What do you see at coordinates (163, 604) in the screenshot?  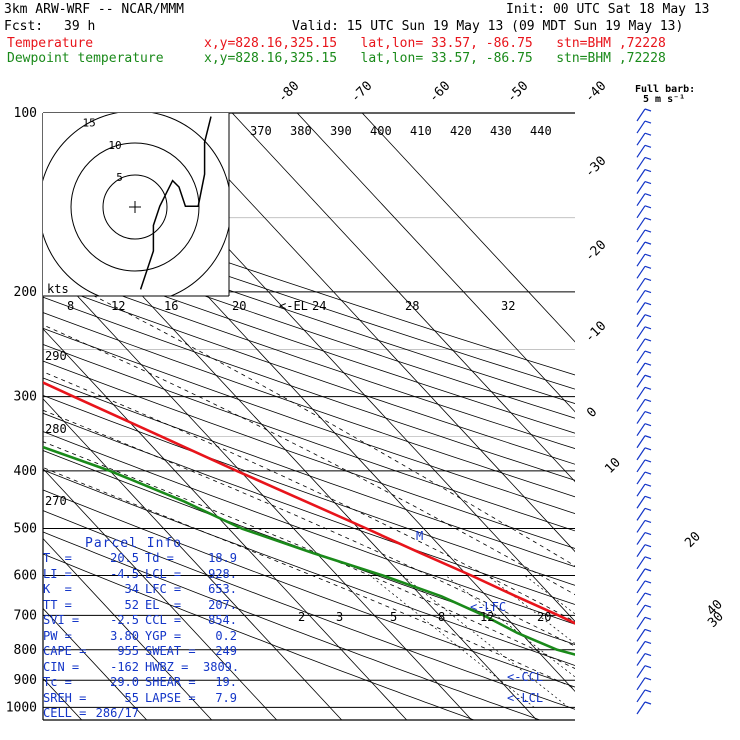 I see `parcel-info-cell: EL =` at bounding box center [163, 604].